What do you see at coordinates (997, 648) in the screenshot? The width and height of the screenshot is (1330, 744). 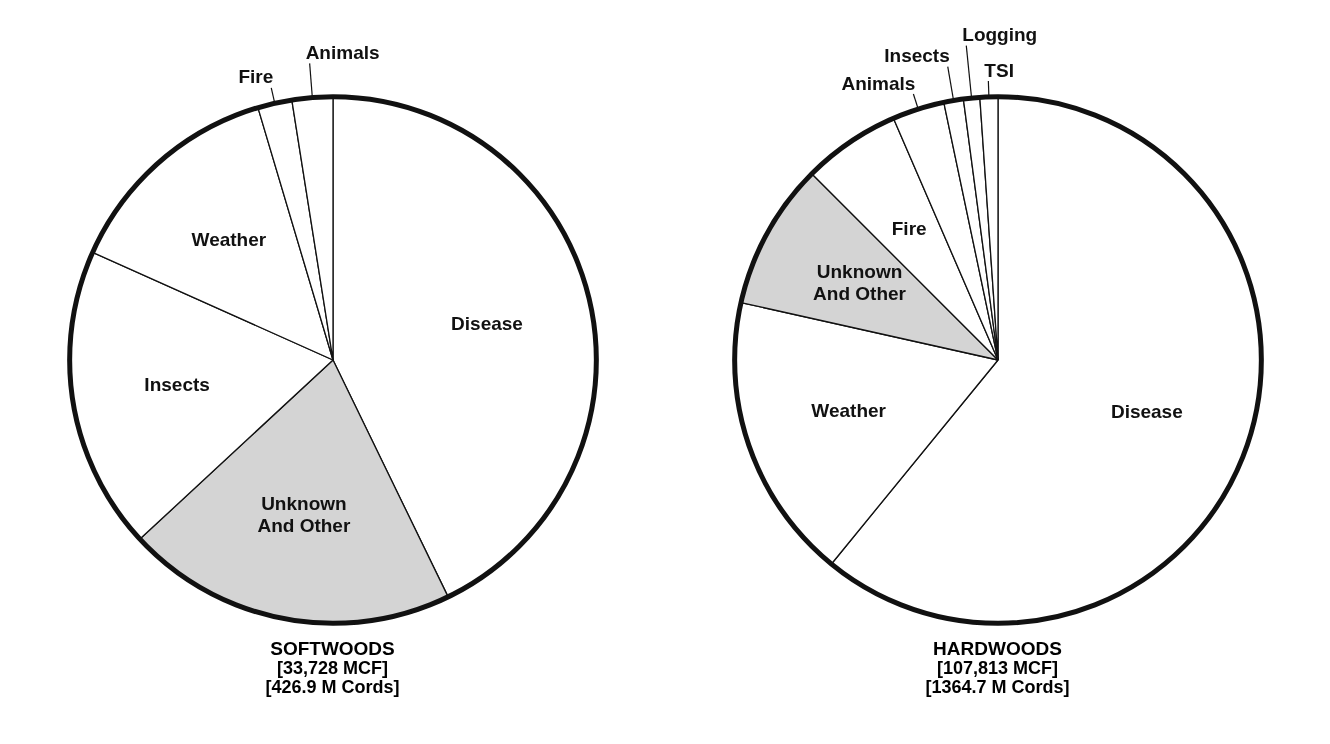 I see `text: HARDWOODS` at bounding box center [997, 648].